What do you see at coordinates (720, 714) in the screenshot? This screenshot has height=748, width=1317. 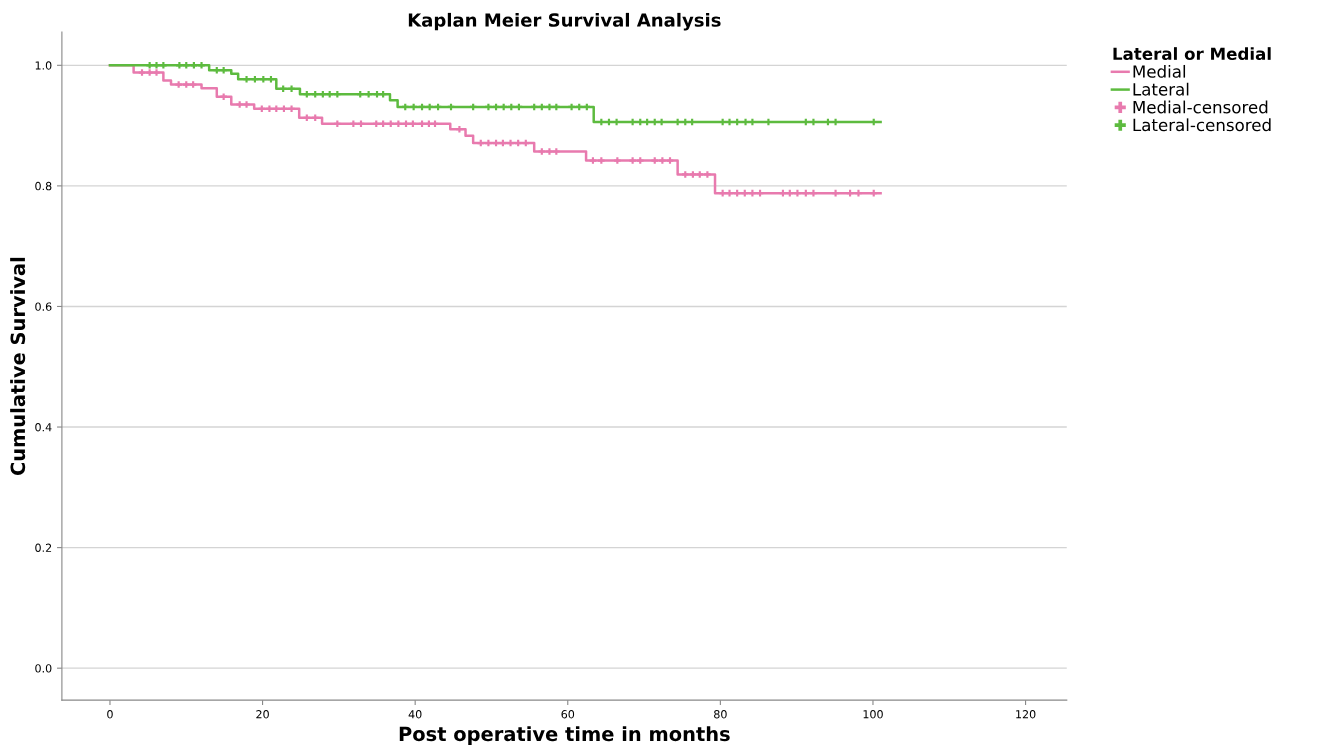 I see `x-tick-label: 80` at bounding box center [720, 714].